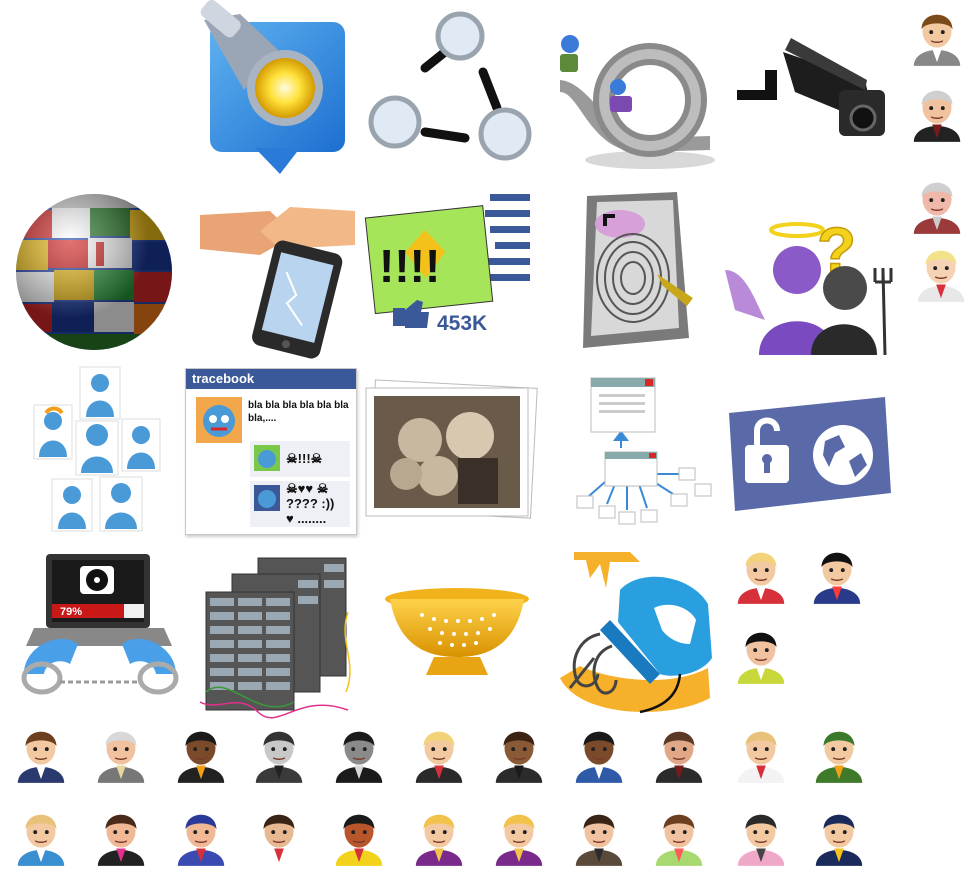 Image resolution: width=980 pixels, height=880 pixels. What do you see at coordinates (275, 89) in the screenshot?
I see `flashlight-icon` at bounding box center [275, 89].